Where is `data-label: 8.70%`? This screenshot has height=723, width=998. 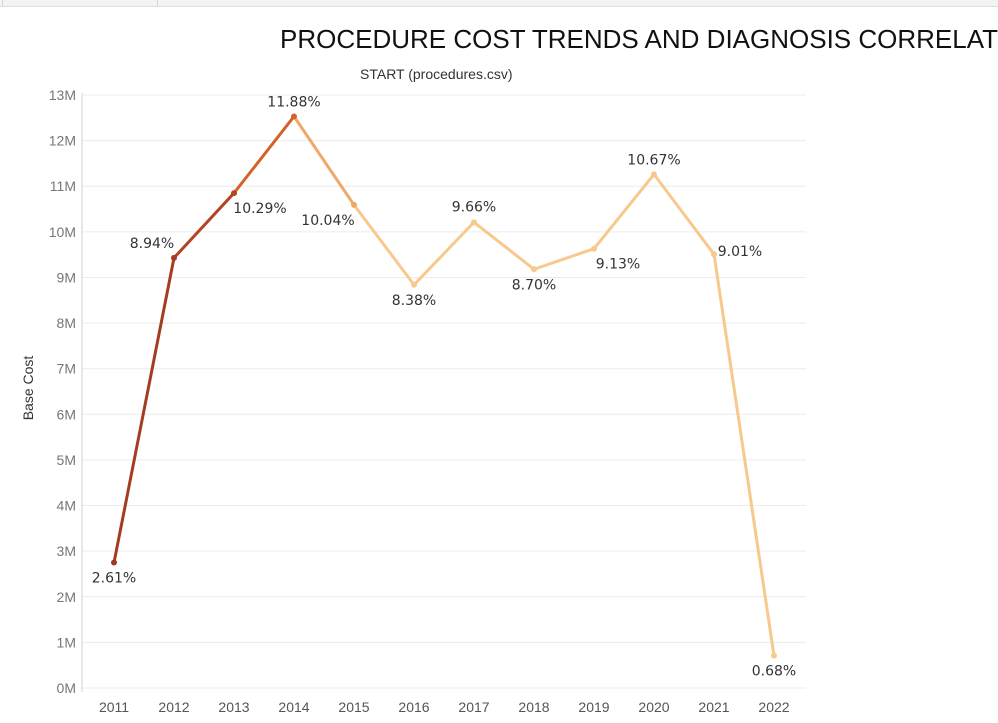
data-label: 8.70% is located at coordinates (534, 285).